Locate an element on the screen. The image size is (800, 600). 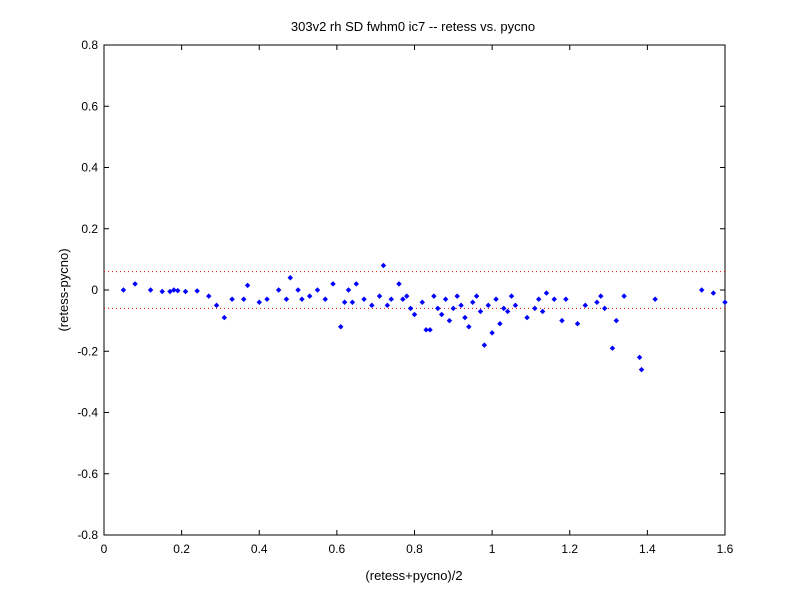
y-tick-label: 0.6 is located at coordinates (89, 106).